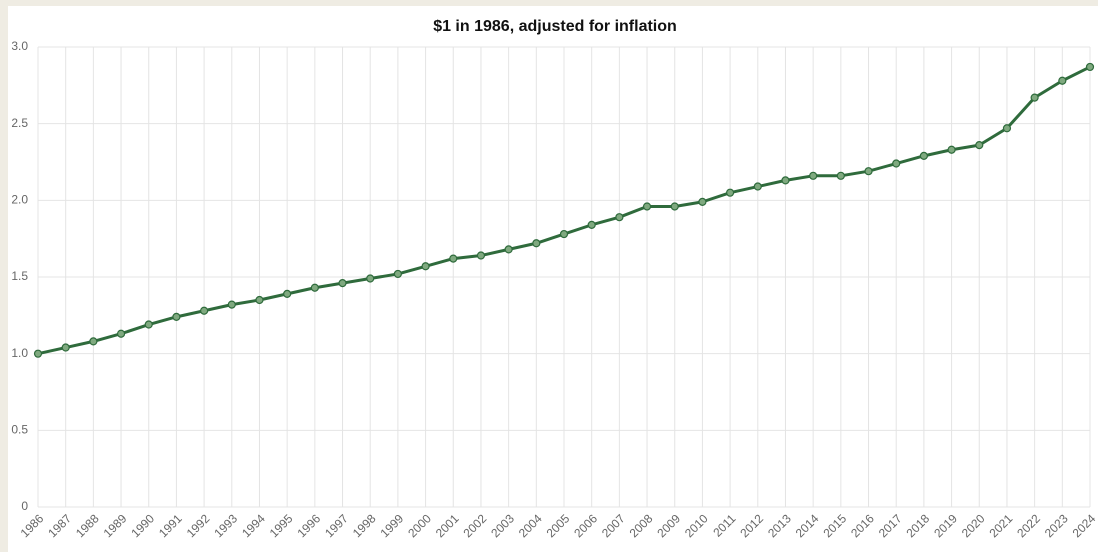  Describe the element at coordinates (555, 26) in the screenshot. I see `chart-title: $1 in 1986, adjusted for inflation` at that location.